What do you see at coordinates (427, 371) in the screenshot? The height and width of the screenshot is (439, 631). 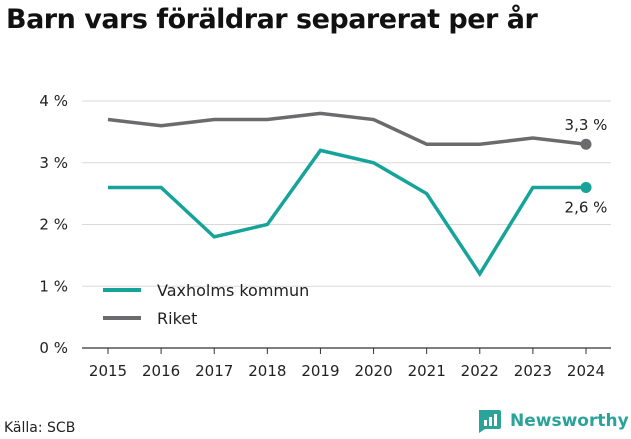 I see `x-tick-label: 2021` at bounding box center [427, 371].